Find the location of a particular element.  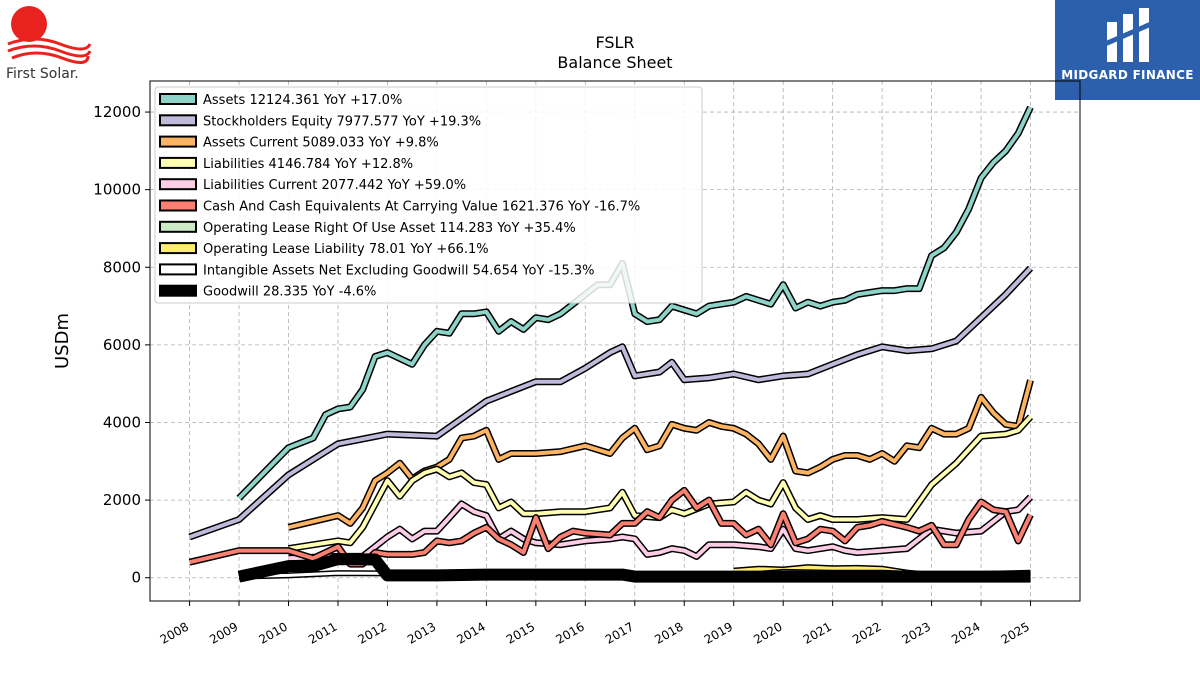

y-tick-label: 6000 is located at coordinates (122, 345).